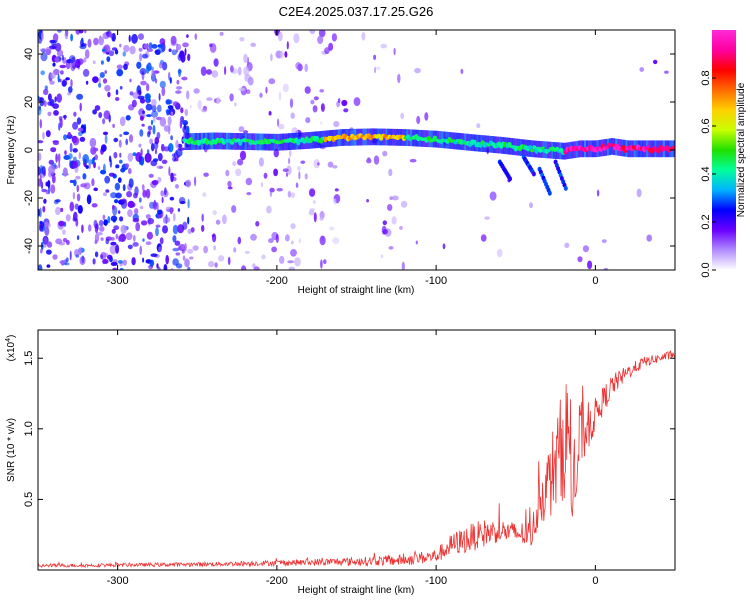 The height and width of the screenshot is (600, 750). What do you see at coordinates (356, 290) in the screenshot?
I see `spectrogram-x-axis-label: Height of straight line (km)` at bounding box center [356, 290].